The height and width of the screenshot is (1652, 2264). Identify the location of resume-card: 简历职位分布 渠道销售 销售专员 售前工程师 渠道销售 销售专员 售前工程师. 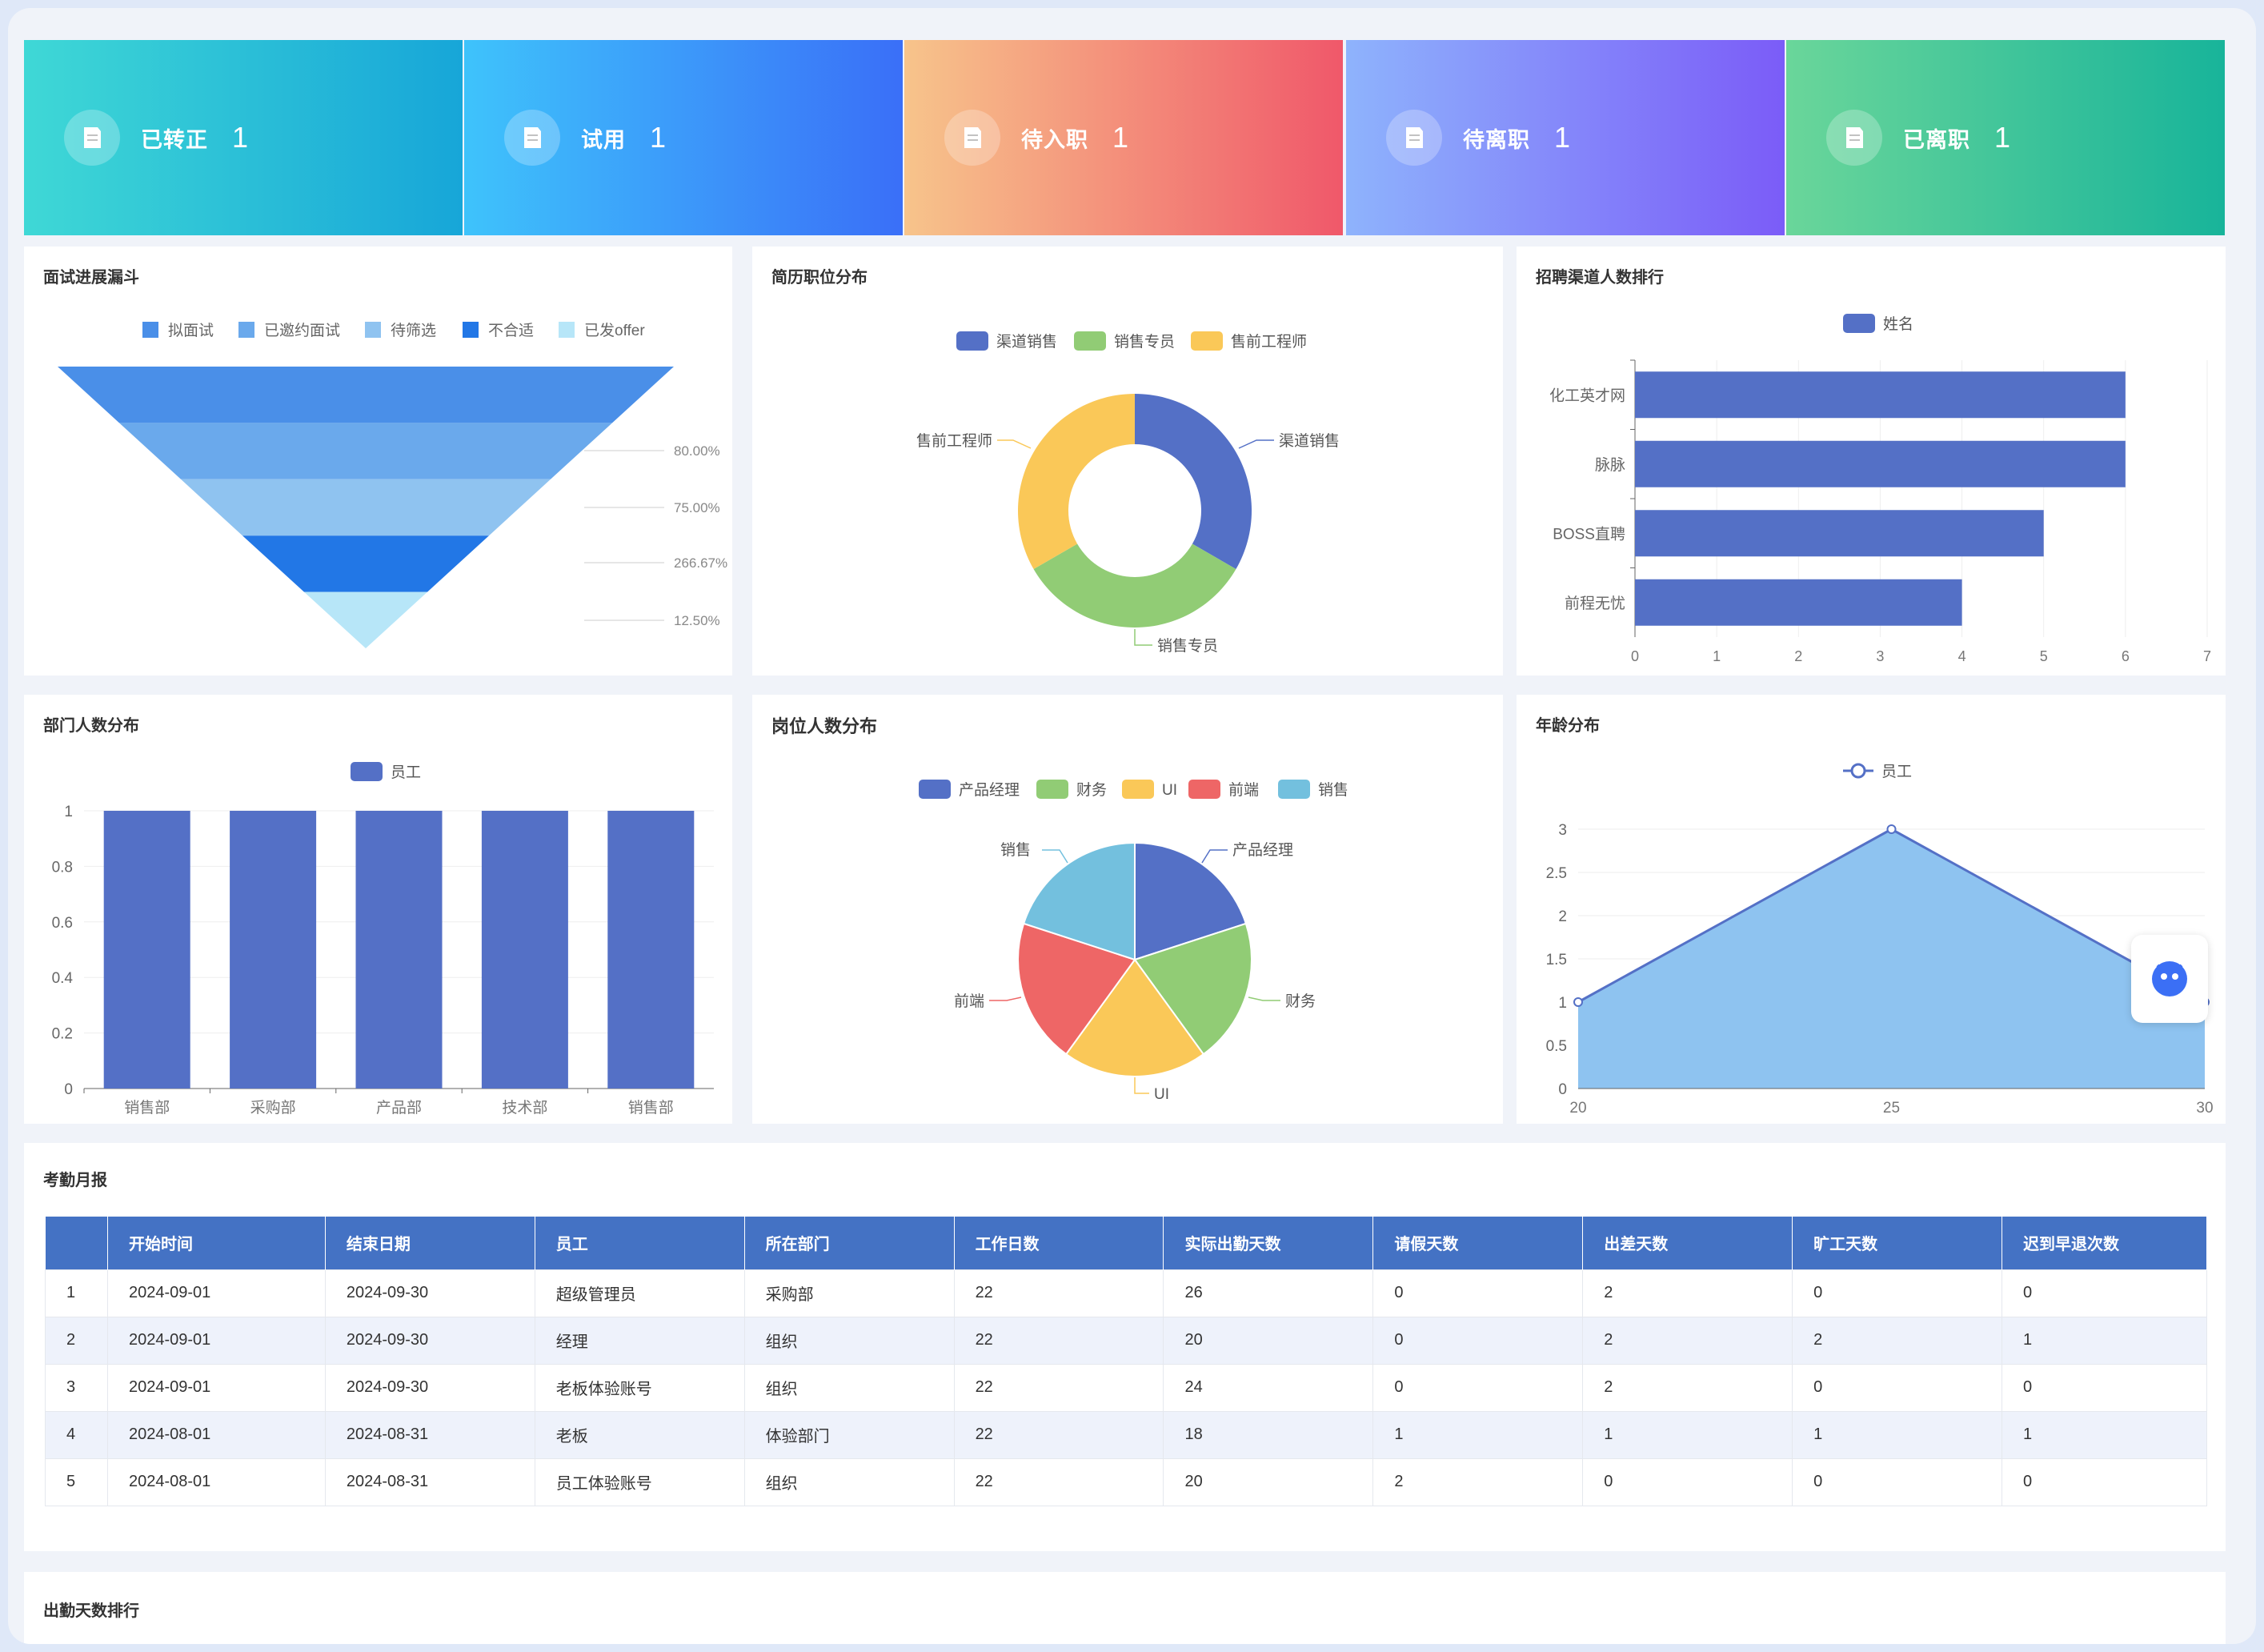
(1127, 461).